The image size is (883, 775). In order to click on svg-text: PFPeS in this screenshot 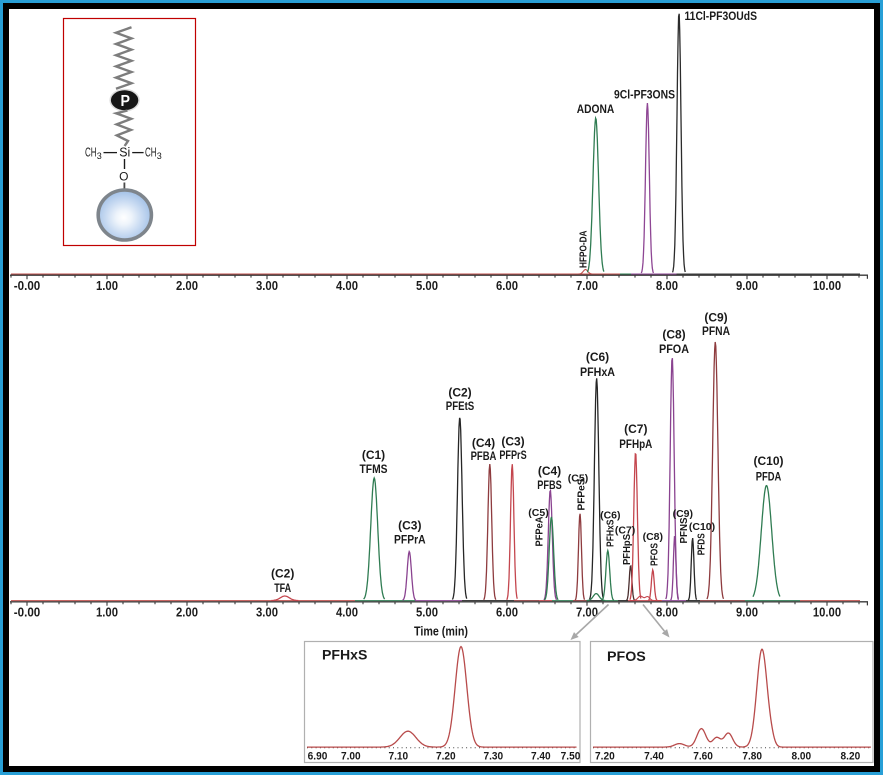, I will do `click(582, 494)`.